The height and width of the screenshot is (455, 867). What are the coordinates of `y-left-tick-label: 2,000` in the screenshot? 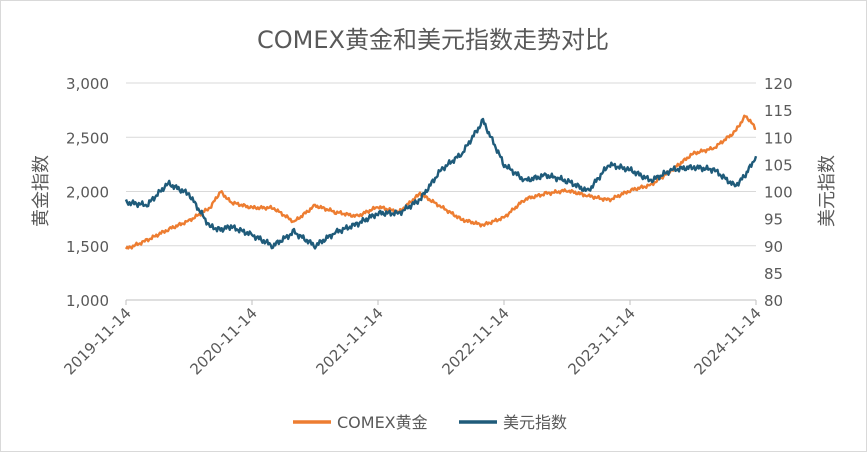 It's located at (87, 193).